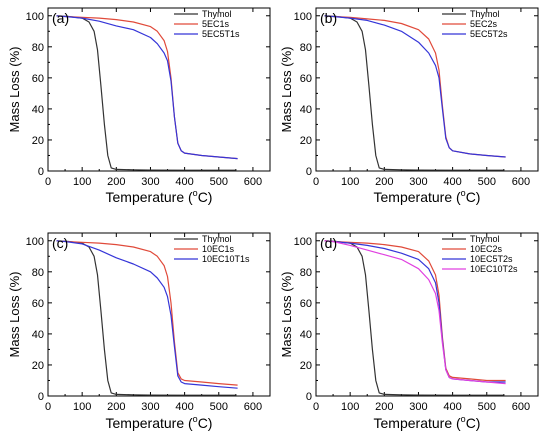  I want to click on legend-label: 5EC2s, so click(484, 24).